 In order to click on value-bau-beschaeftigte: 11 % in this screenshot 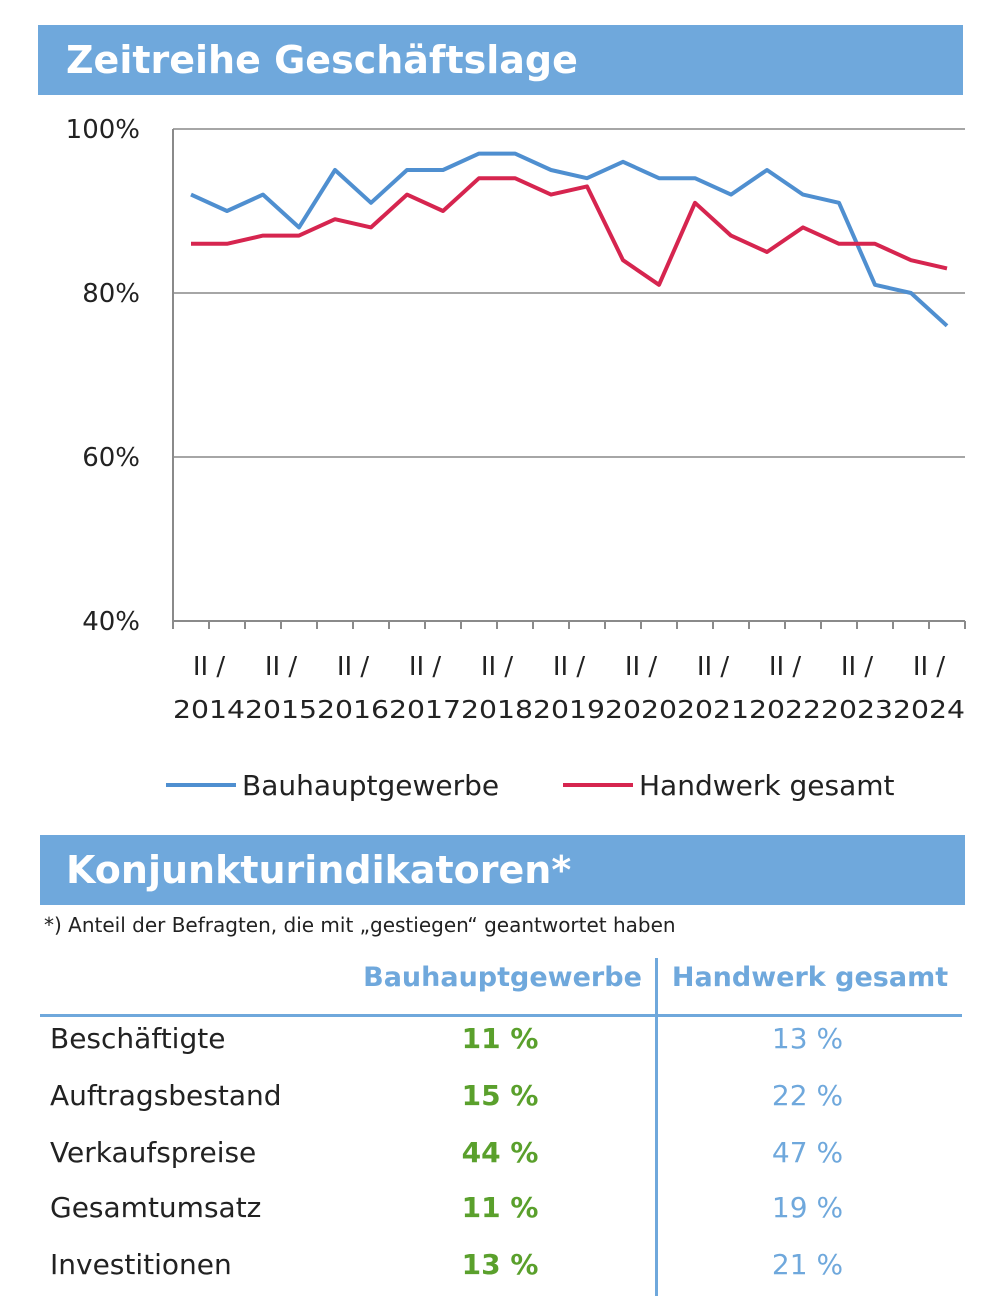, I will do `click(500, 1038)`.